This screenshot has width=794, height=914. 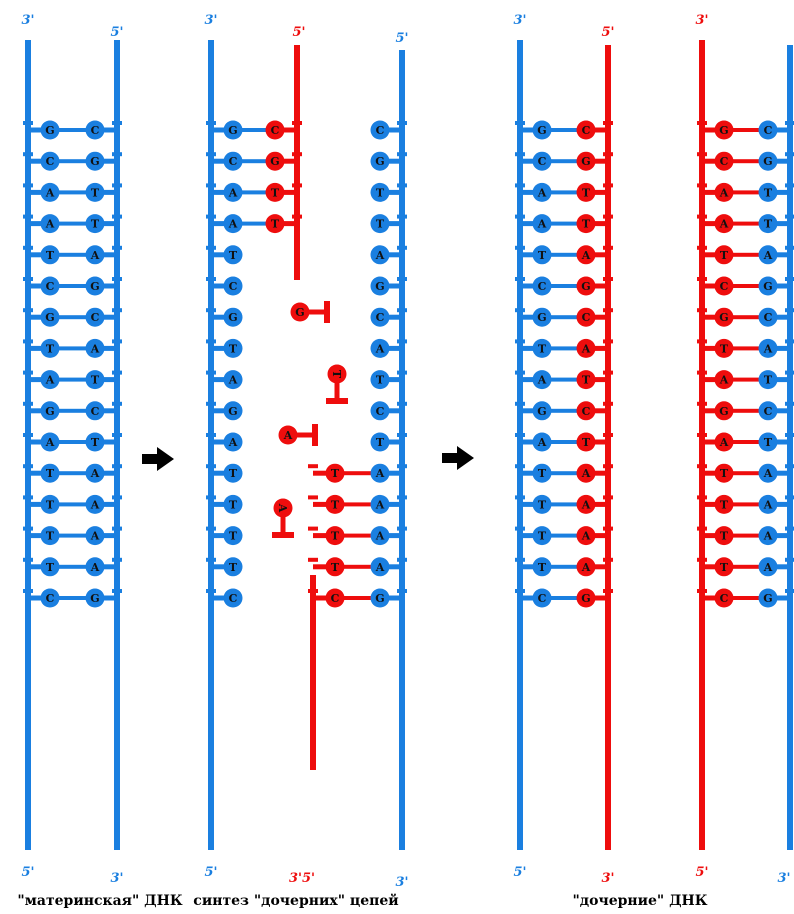 What do you see at coordinates (388, 348) in the screenshot?
I see `unpaired-nucleotide: A` at bounding box center [388, 348].